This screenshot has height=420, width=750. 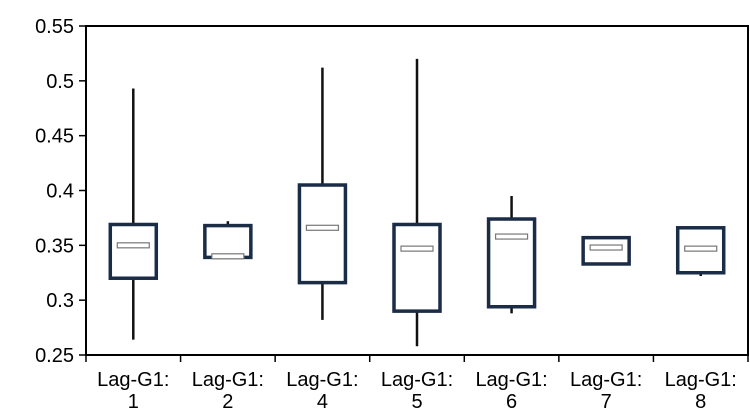 I want to click on y-tick-label-3: 0.4, so click(x=60, y=192).